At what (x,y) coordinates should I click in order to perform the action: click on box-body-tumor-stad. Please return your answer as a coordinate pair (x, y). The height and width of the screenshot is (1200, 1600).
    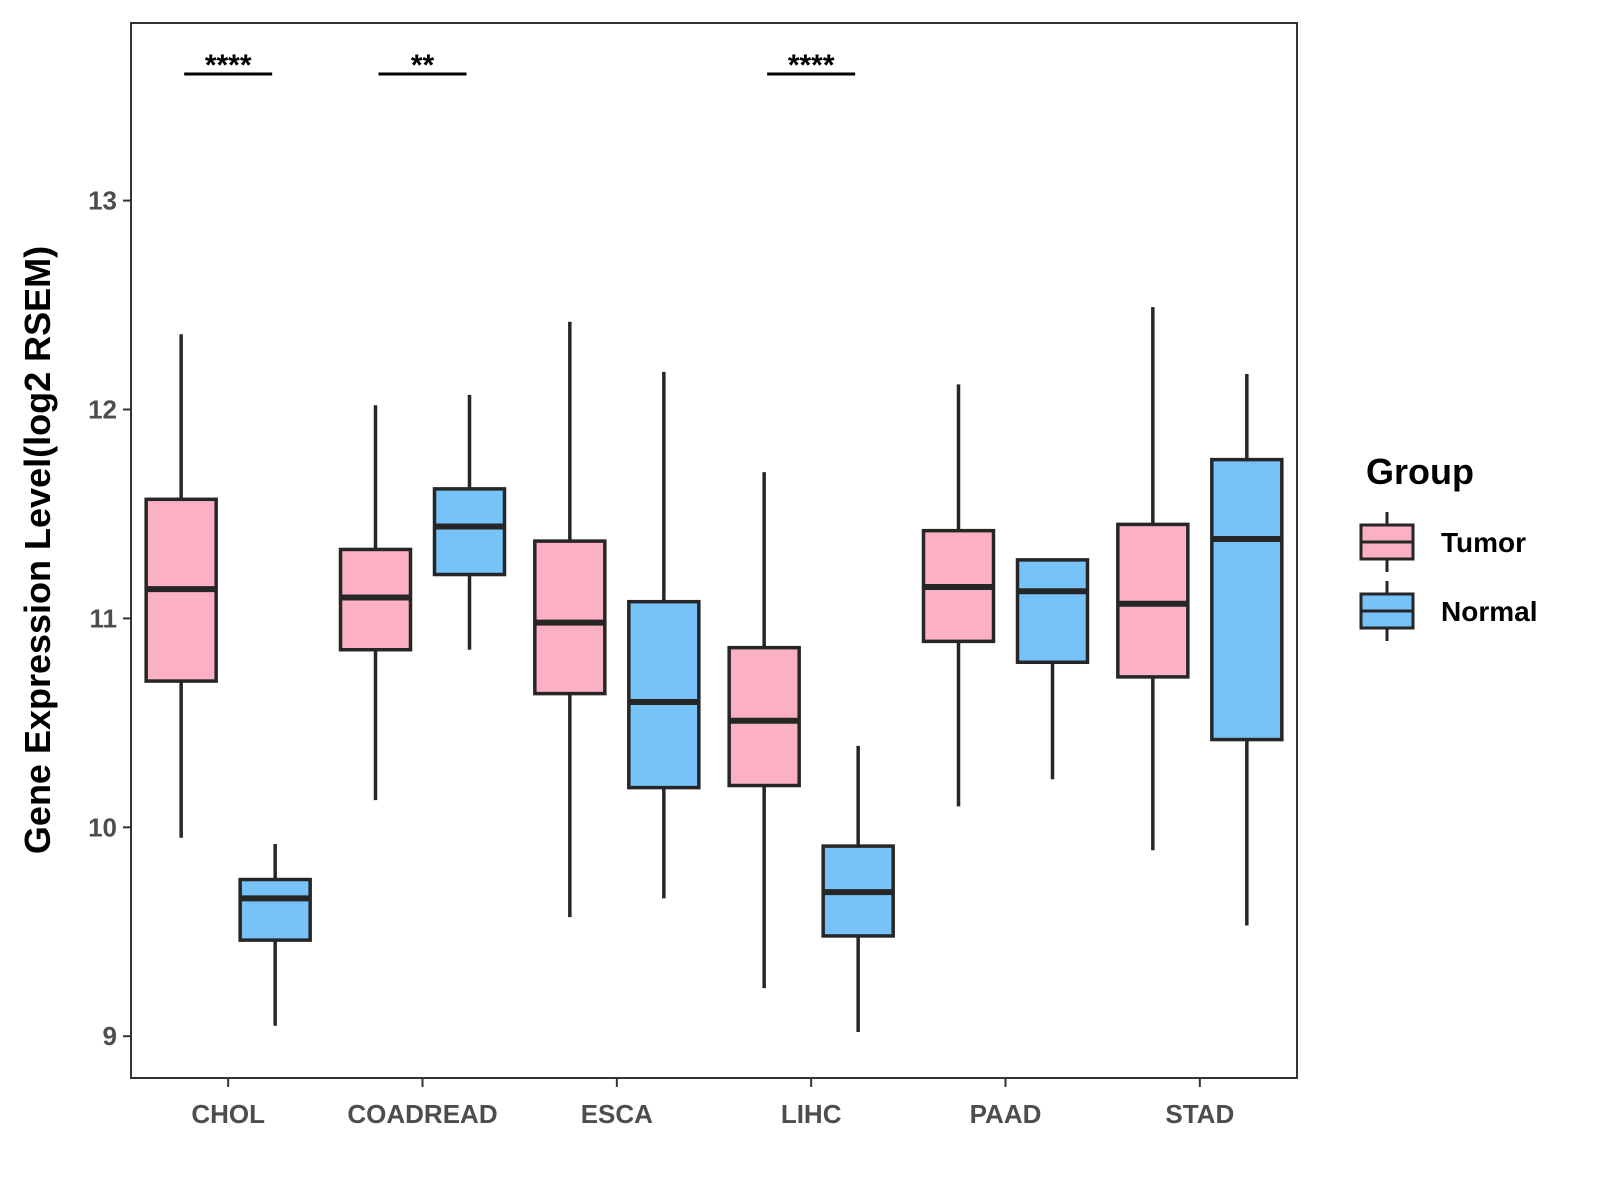
    Looking at the image, I should click on (1153, 600).